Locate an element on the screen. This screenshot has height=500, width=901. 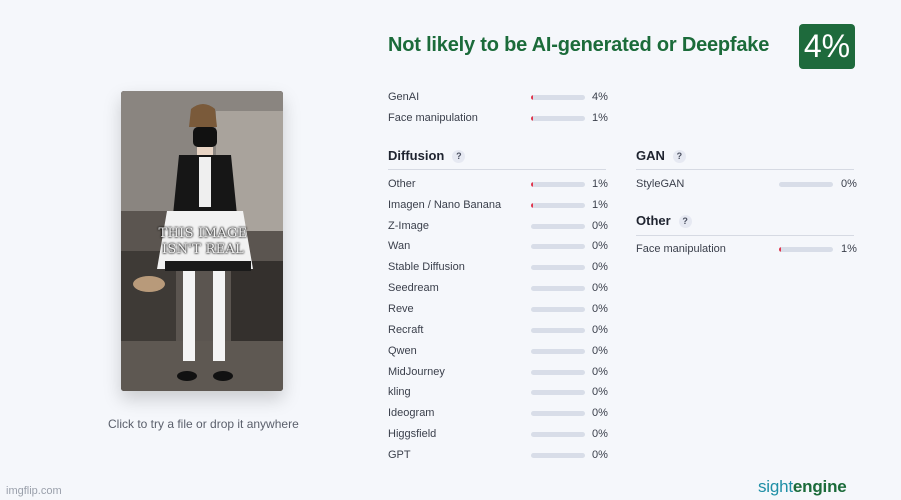
row-label: GPT is located at coordinates (399, 455).